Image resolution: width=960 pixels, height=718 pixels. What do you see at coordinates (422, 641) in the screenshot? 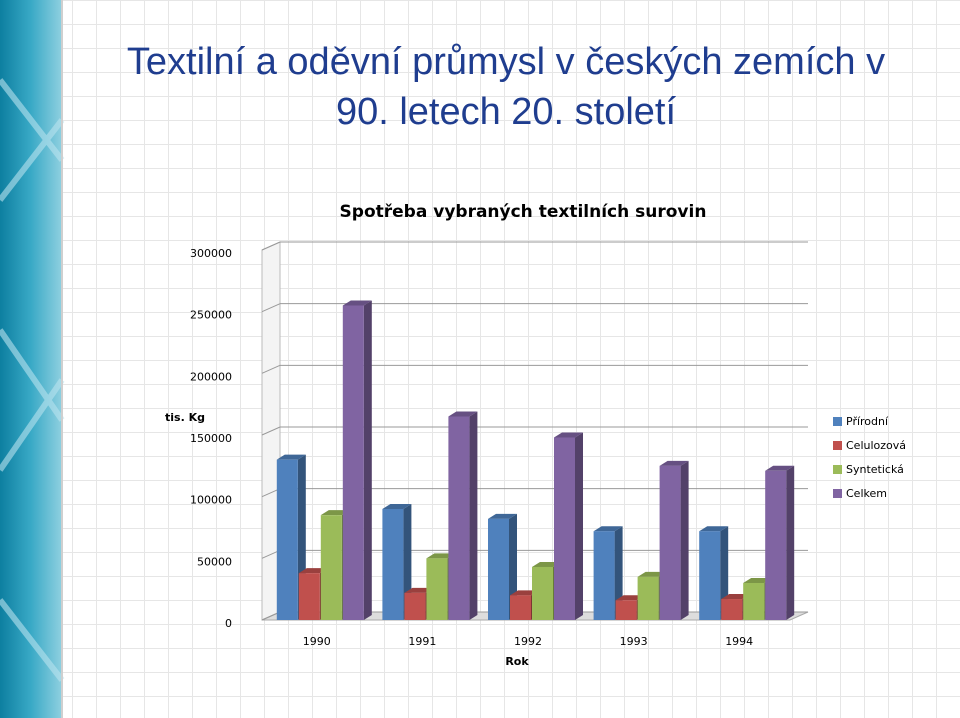
I see `x-tick-label: 1991` at bounding box center [422, 641].